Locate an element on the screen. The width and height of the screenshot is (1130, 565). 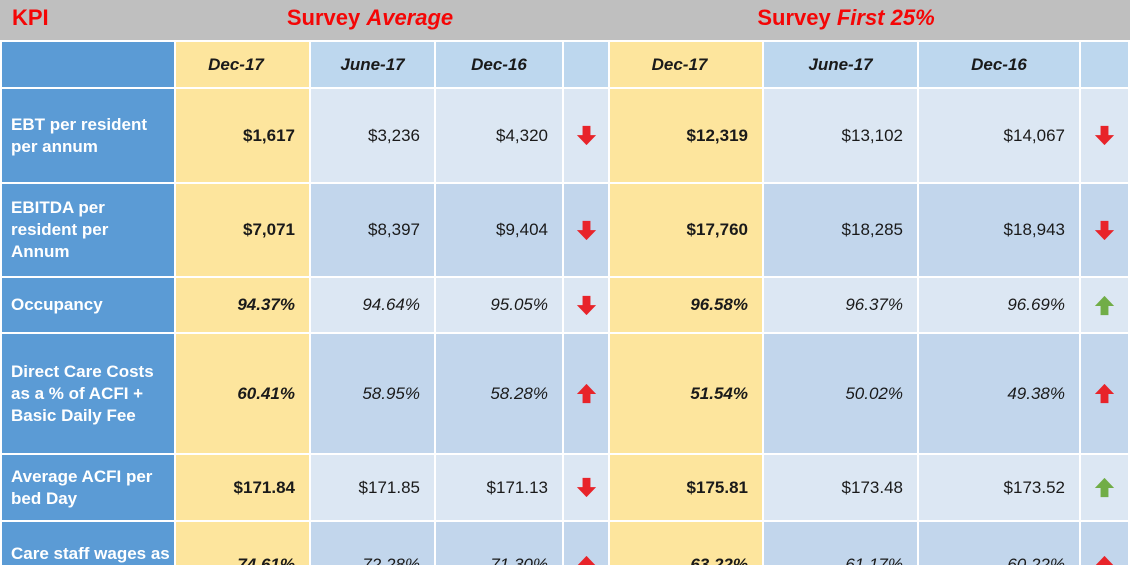
value-cell: $175.81 is located at coordinates (686, 487).